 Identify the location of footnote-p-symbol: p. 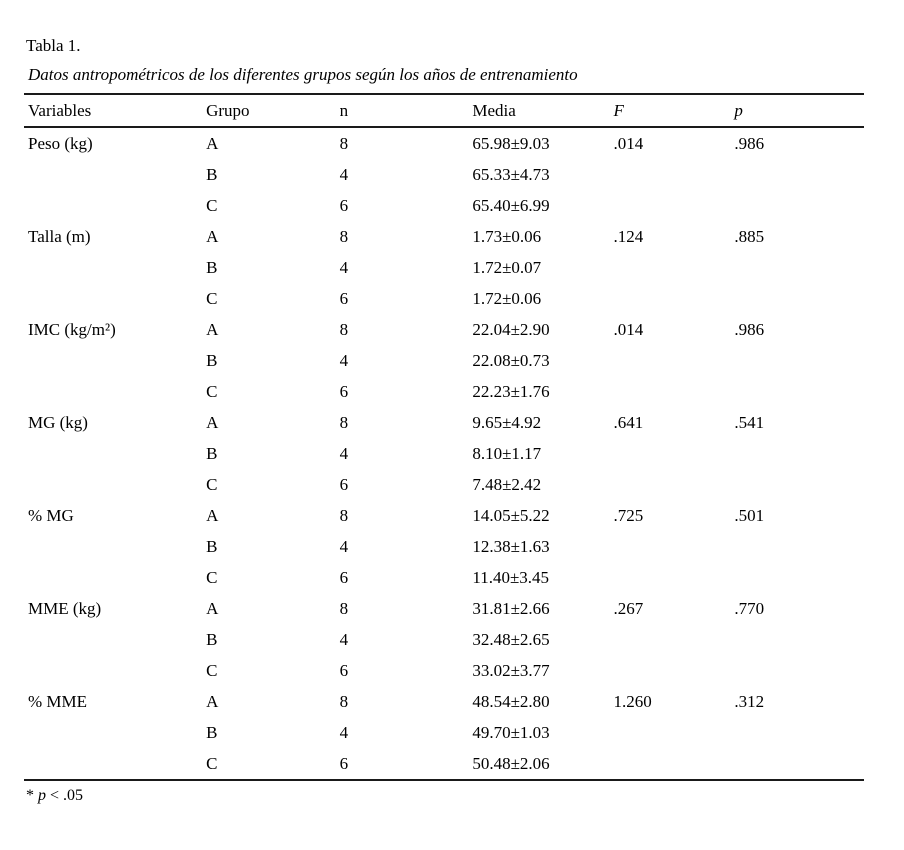
(42, 795).